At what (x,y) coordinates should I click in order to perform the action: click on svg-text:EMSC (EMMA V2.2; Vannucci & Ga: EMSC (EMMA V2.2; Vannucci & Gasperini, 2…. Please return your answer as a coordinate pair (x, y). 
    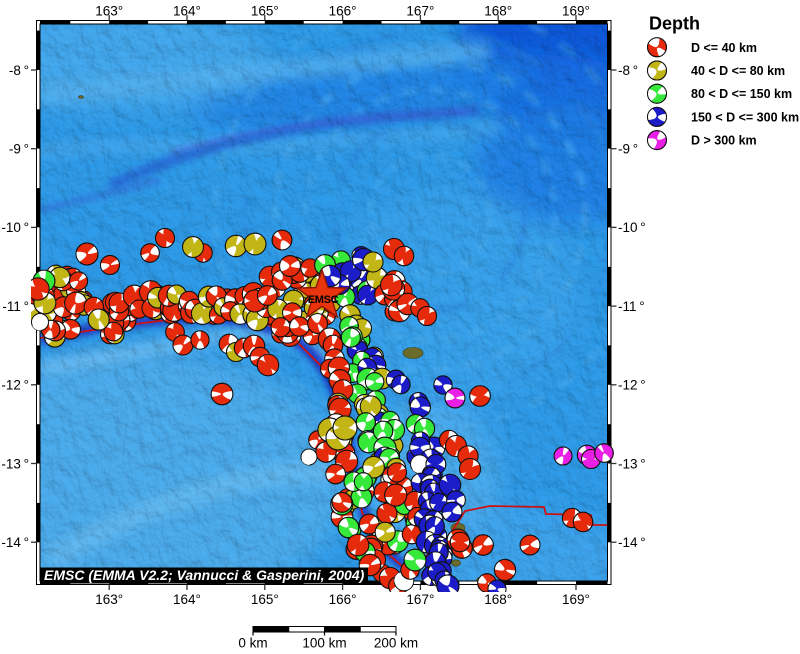
    Looking at the image, I should click on (204, 575).